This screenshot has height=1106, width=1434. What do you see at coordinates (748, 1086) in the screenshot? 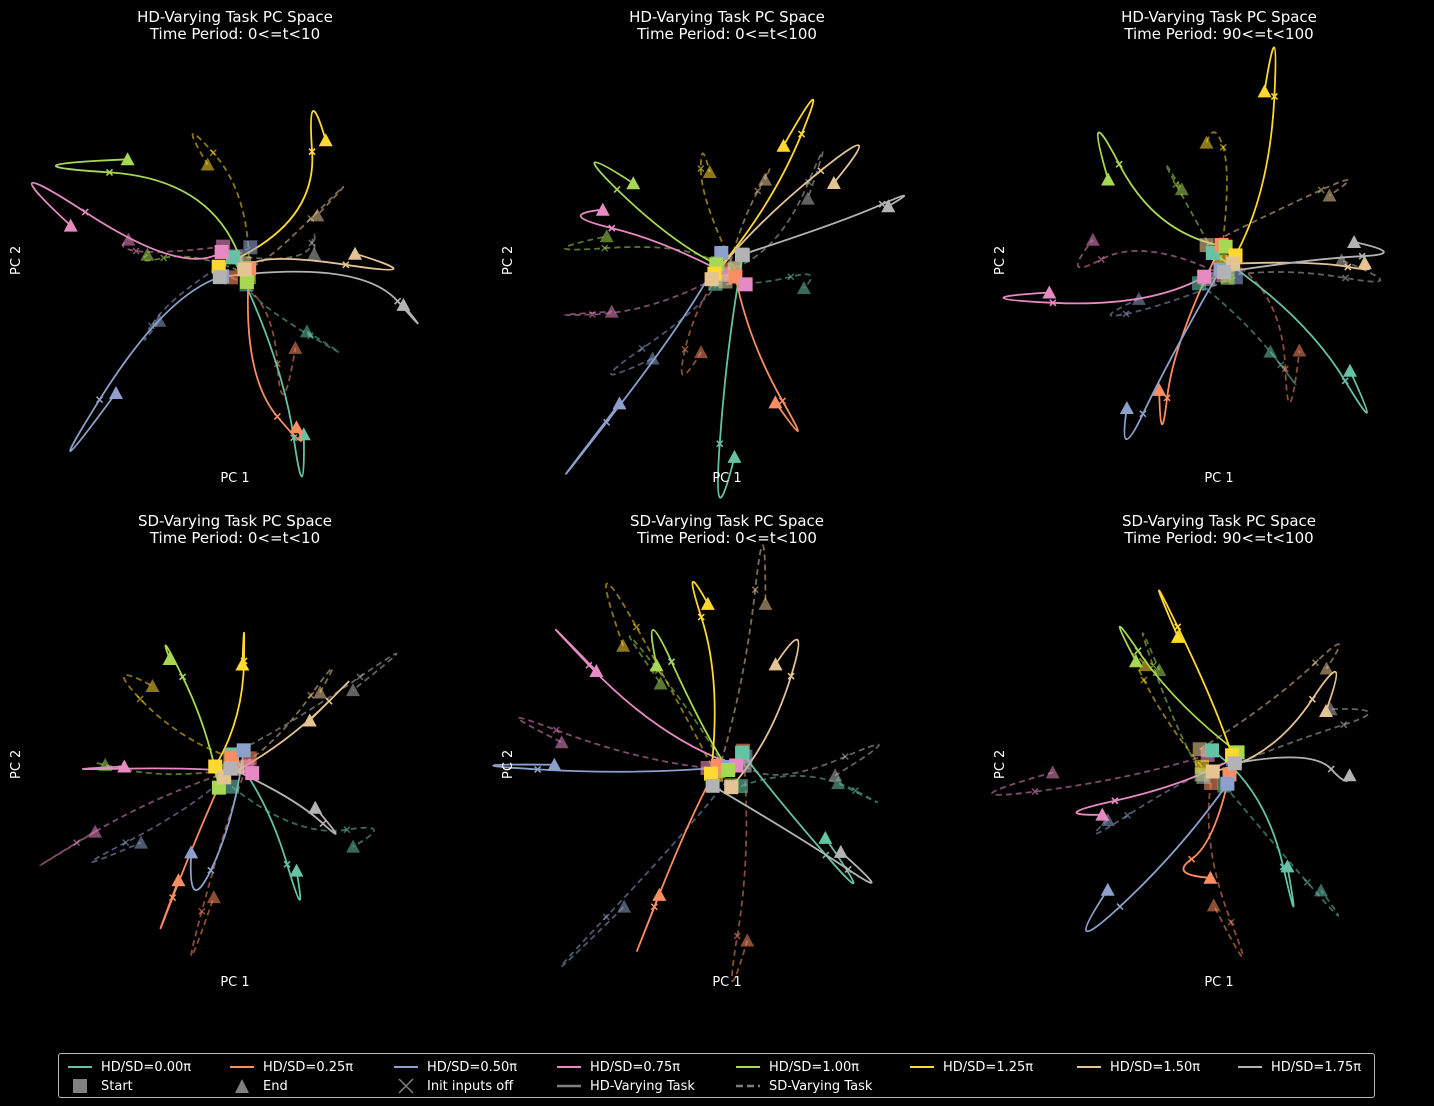
I see `legend-dashed-swatch` at bounding box center [748, 1086].